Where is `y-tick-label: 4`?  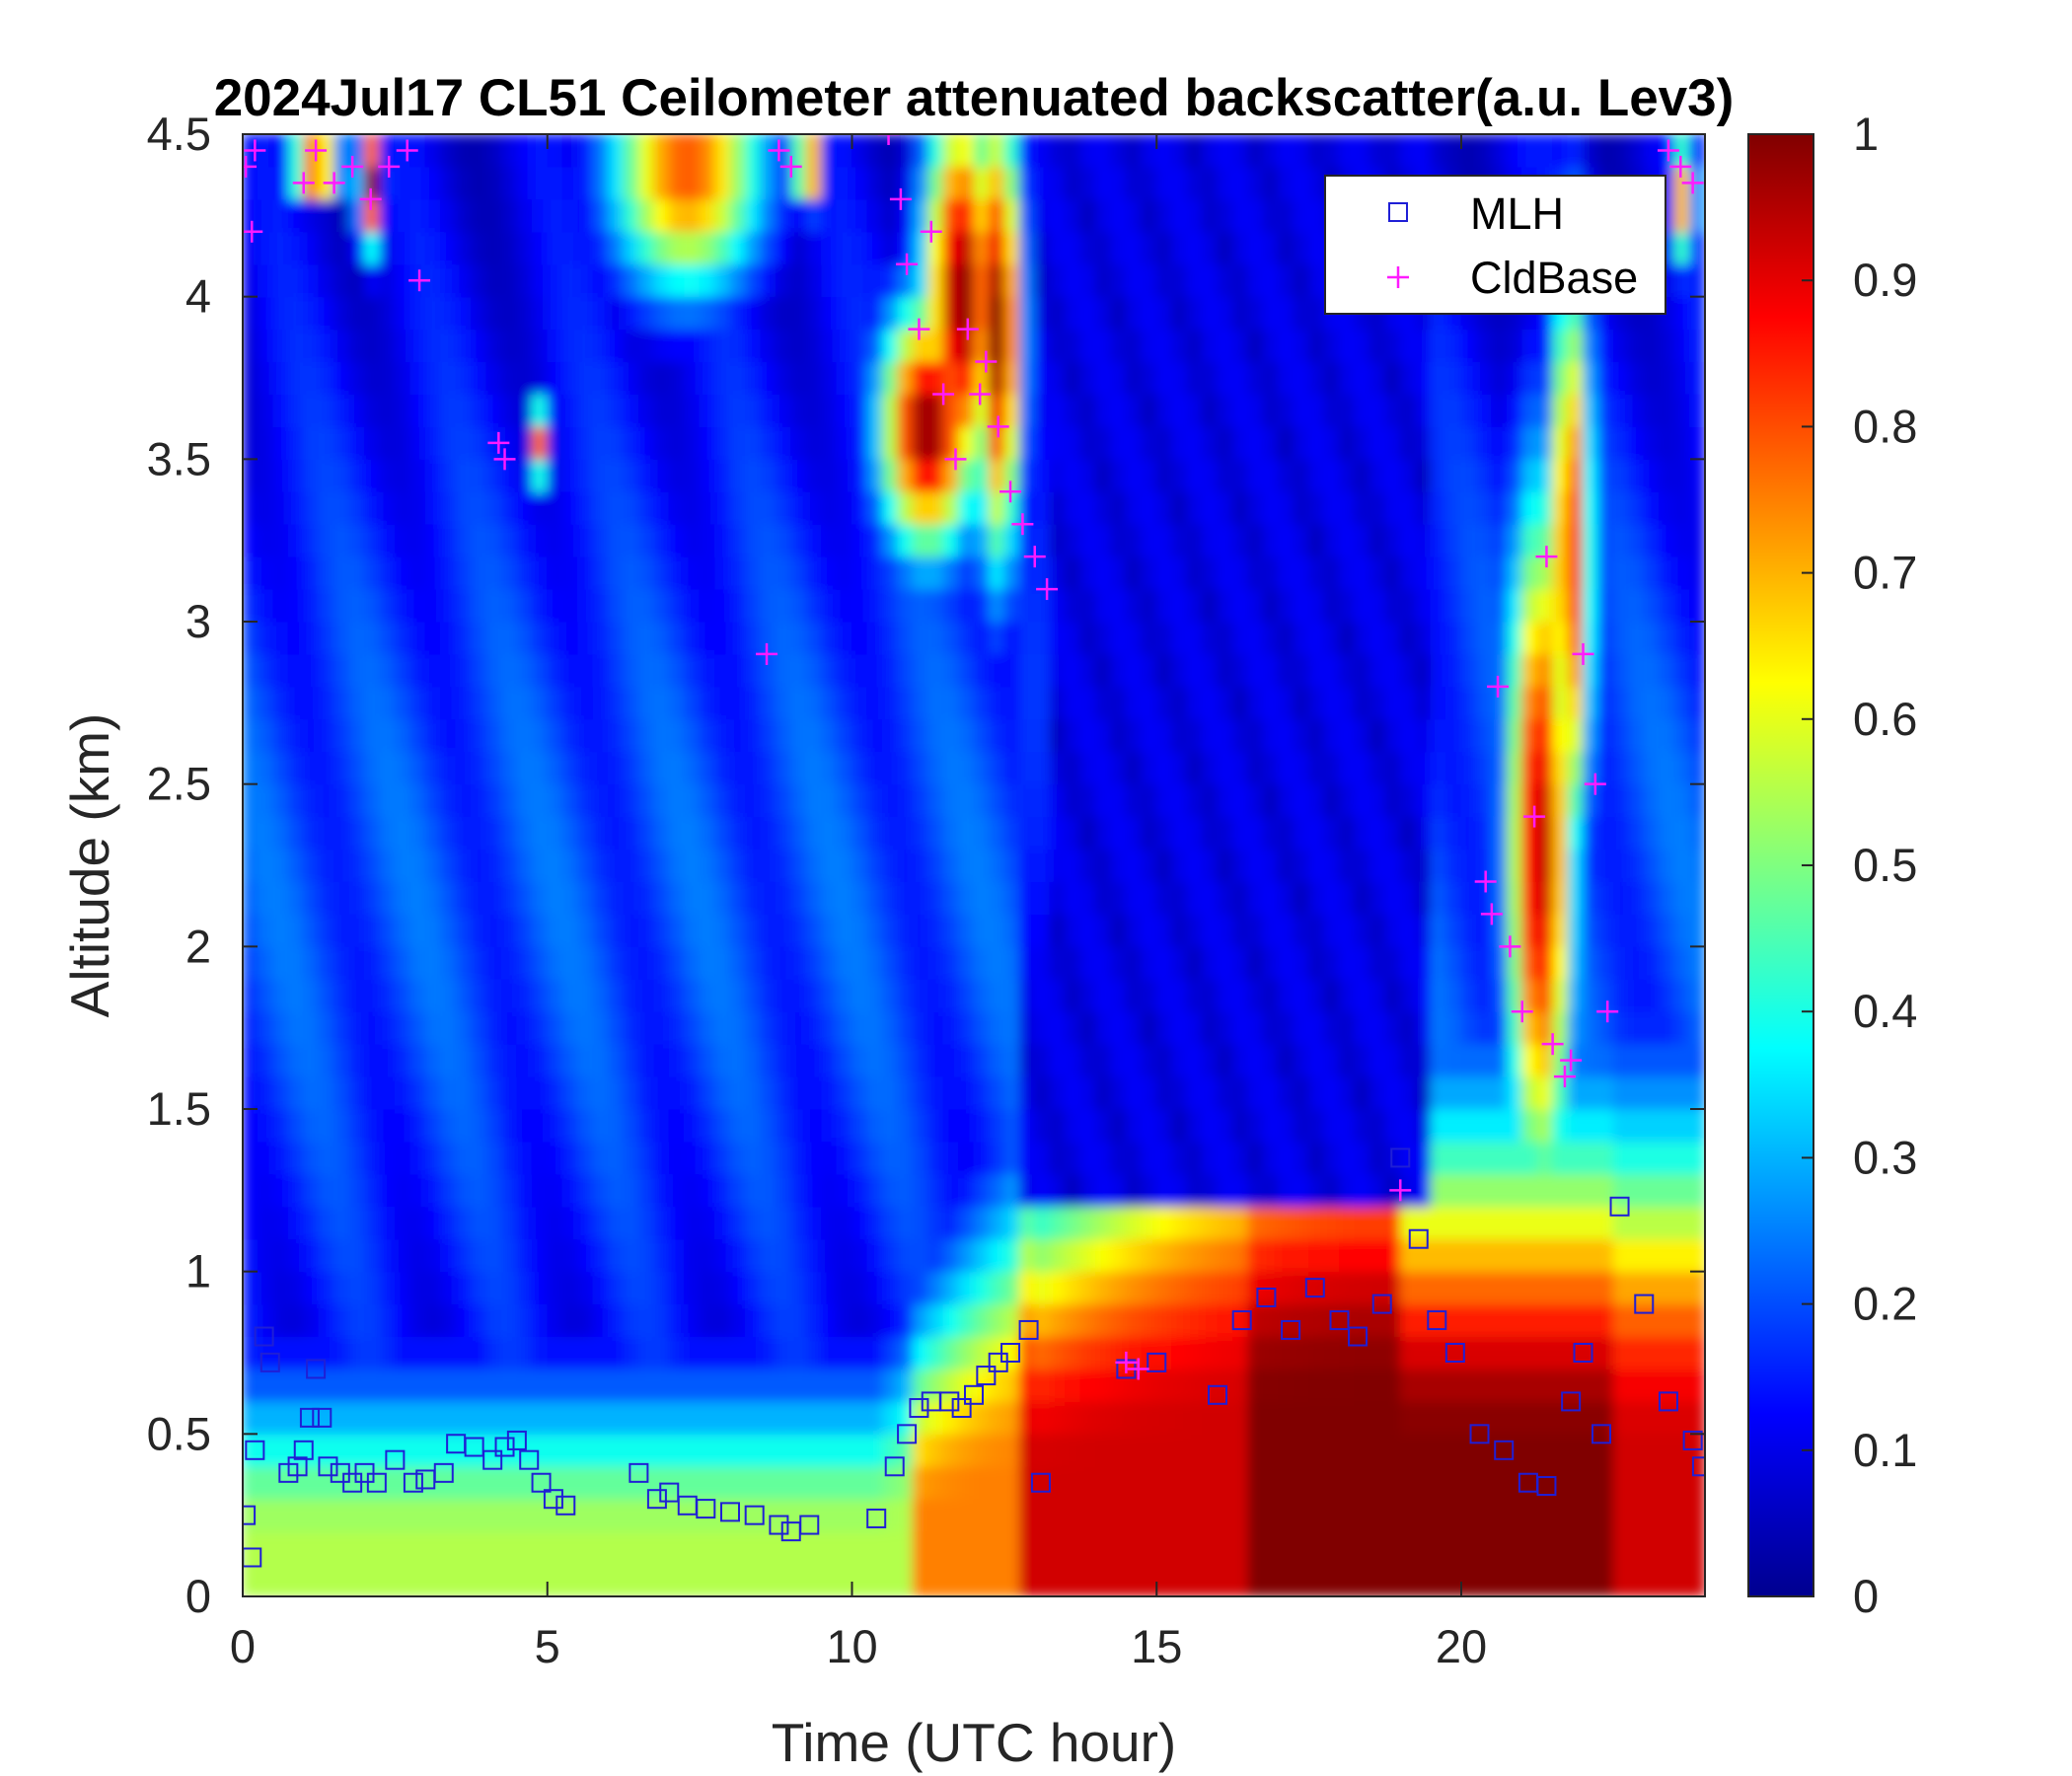 y-tick-label: 4 is located at coordinates (198, 296).